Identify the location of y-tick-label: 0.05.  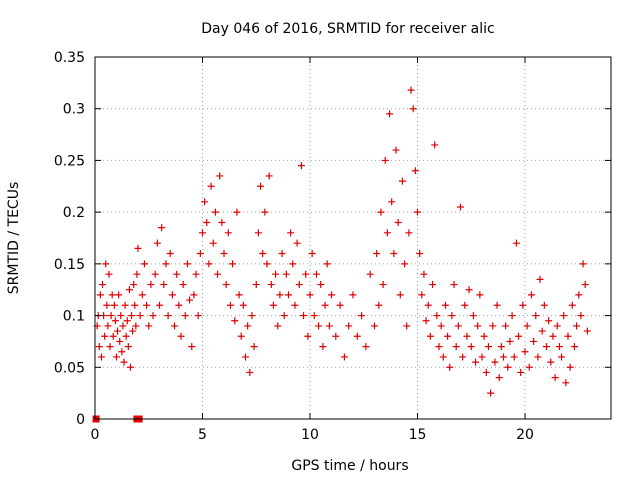
(69, 368).